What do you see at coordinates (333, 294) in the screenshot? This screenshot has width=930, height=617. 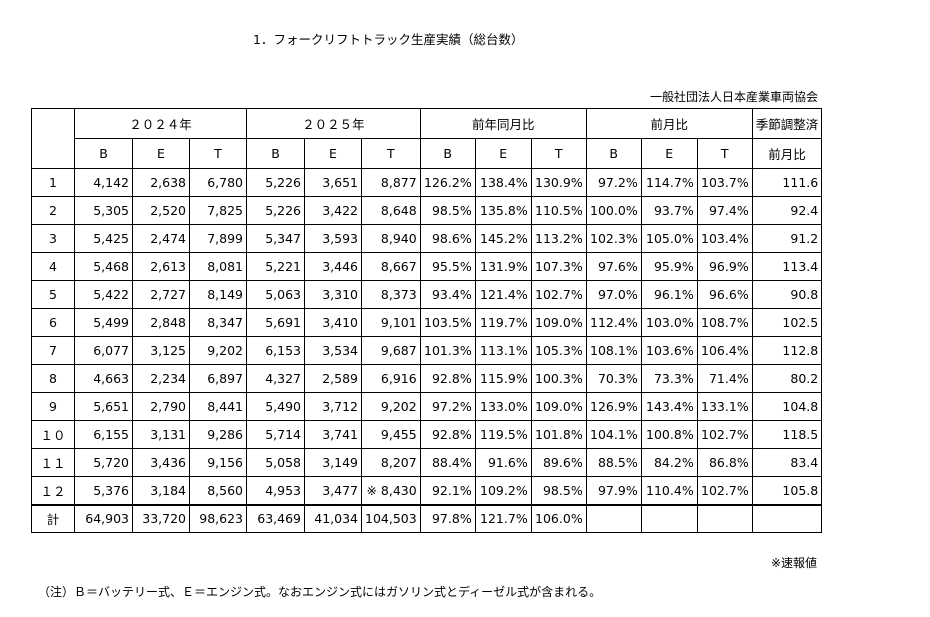 I see `table-cell: 3,310` at bounding box center [333, 294].